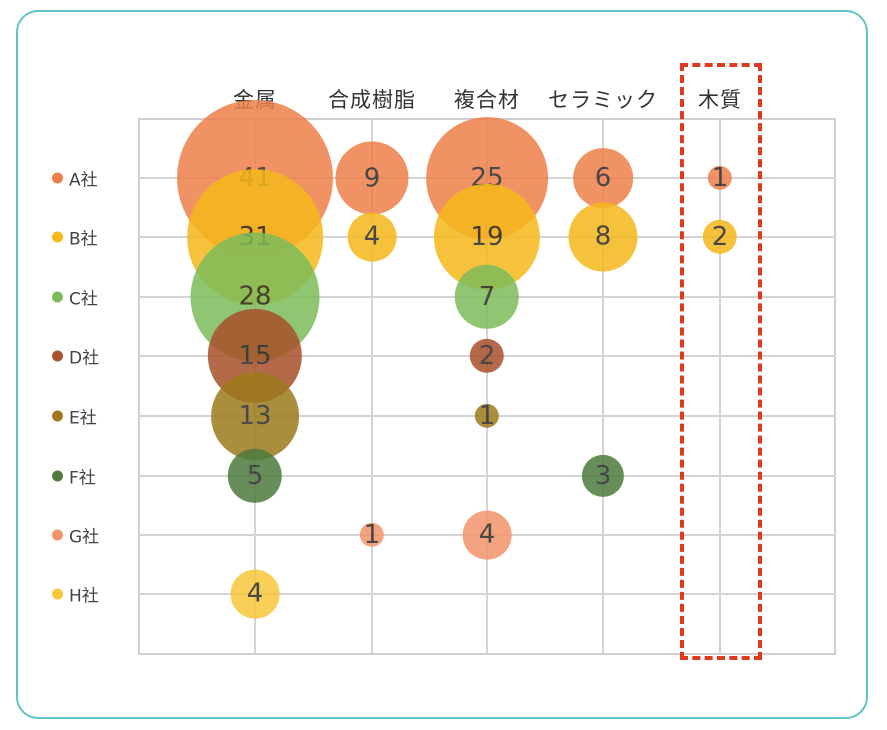  Describe the element at coordinates (603, 100) in the screenshot. I see `column-header: セラミック` at that location.